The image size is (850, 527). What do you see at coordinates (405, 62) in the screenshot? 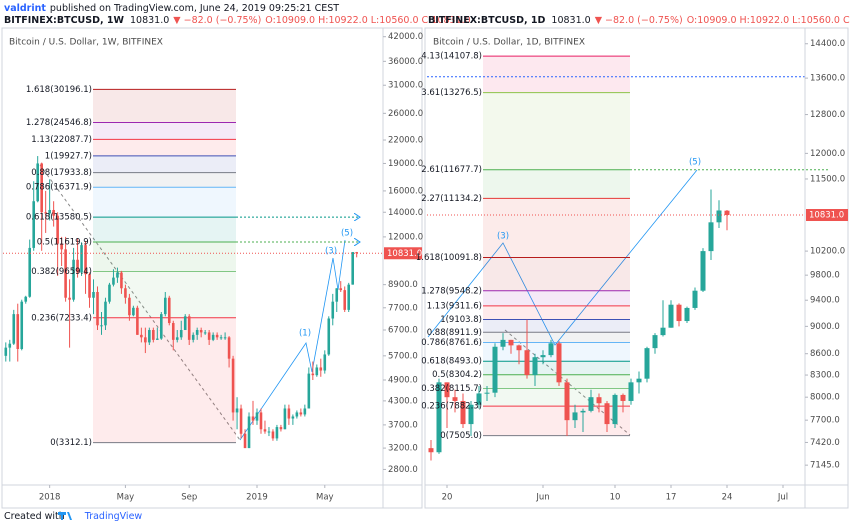
I see `y-tick-label: 36000.0` at bounding box center [405, 62].